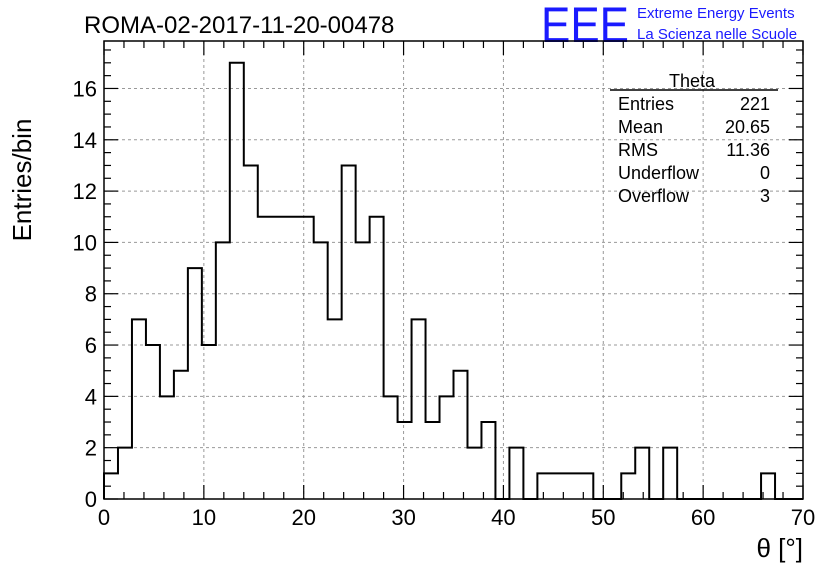  I want to click on y-tick-label: 16, so click(85, 88).